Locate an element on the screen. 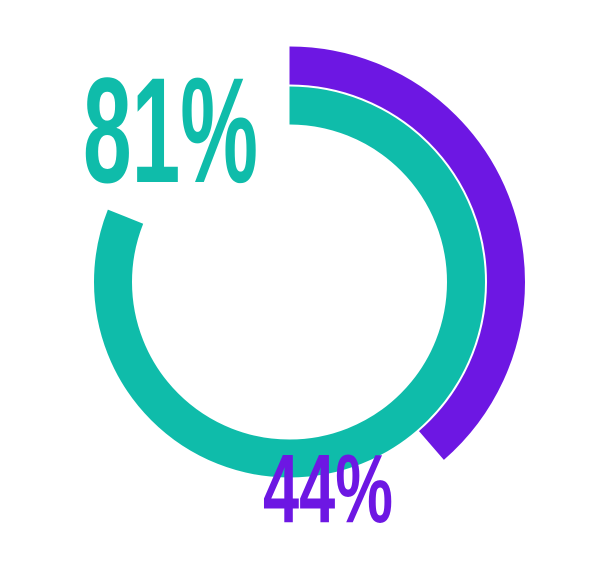  teal-ring-label: 81% is located at coordinates (170, 130).